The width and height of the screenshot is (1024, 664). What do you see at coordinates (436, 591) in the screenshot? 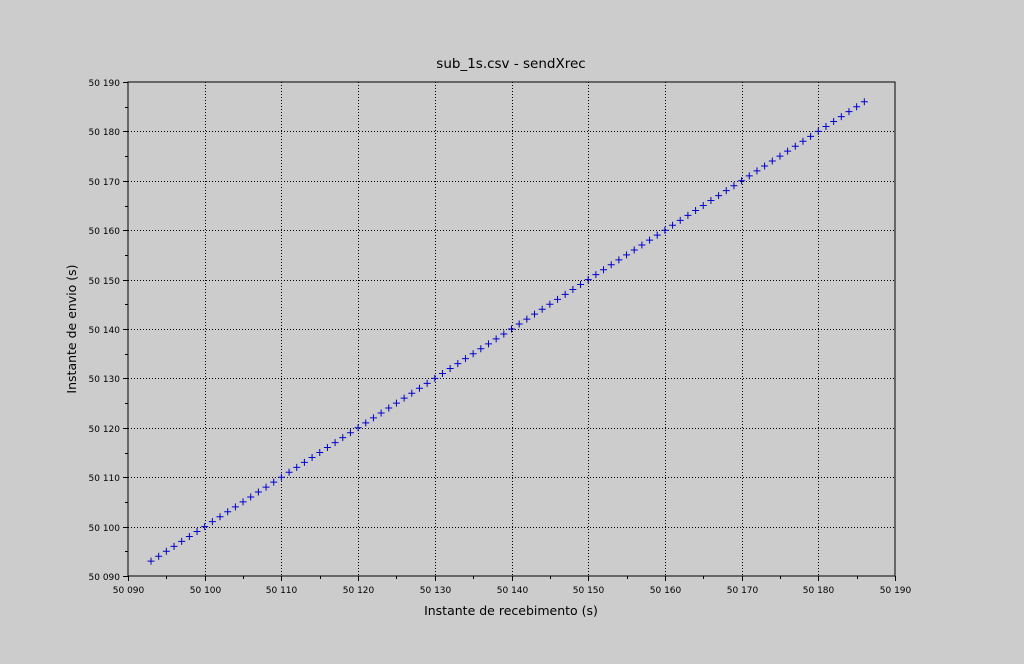
I see `x-tick-label: 50 130` at bounding box center [436, 591].